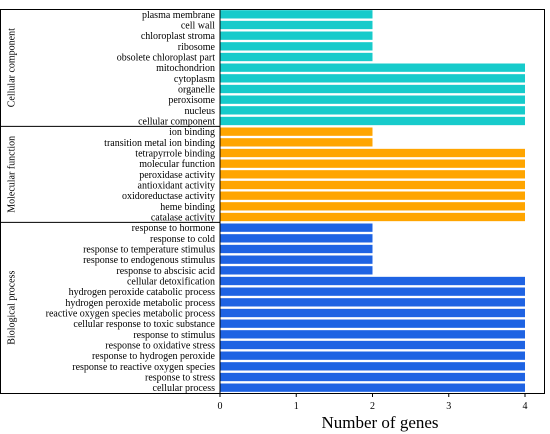 This screenshot has width=550, height=434. What do you see at coordinates (160, 346) in the screenshot?
I see `category-label: response to oxidative stress` at bounding box center [160, 346].